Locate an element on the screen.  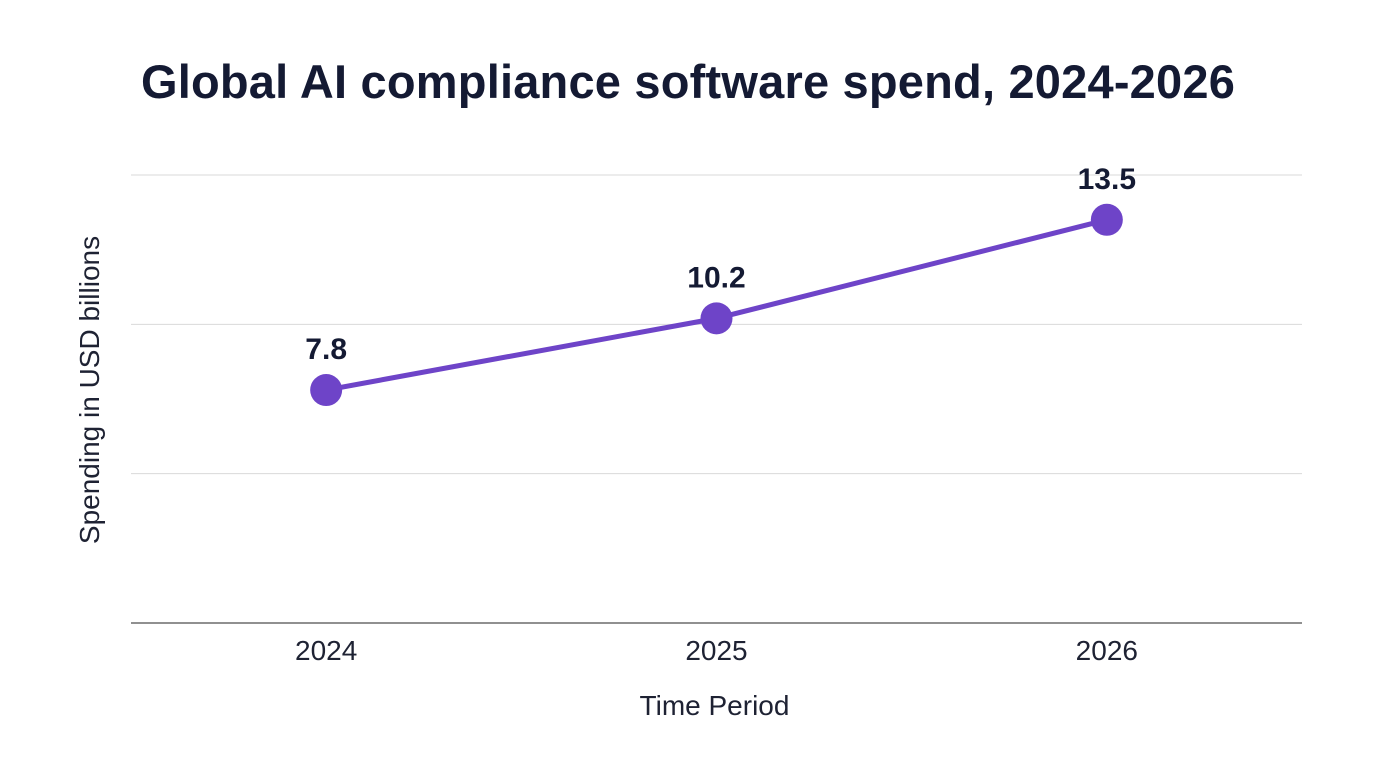
x-axis-title: Time Period is located at coordinates (715, 705).